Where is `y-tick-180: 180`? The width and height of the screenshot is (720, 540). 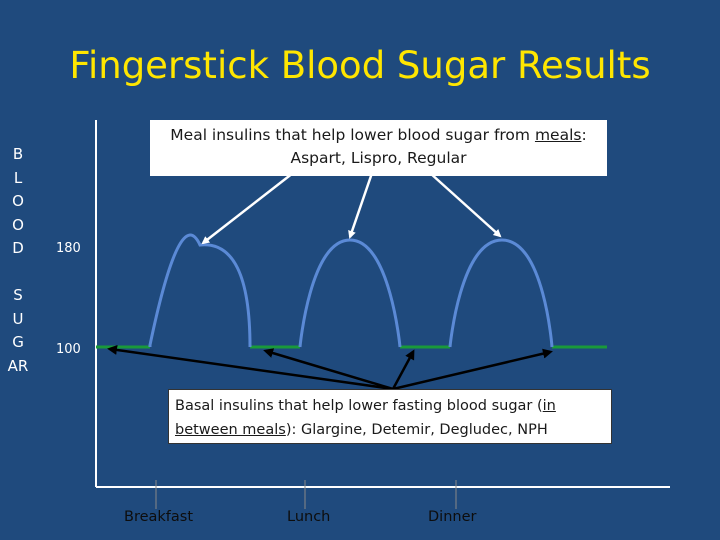
y-tick-180: 180 is located at coordinates (68, 248).